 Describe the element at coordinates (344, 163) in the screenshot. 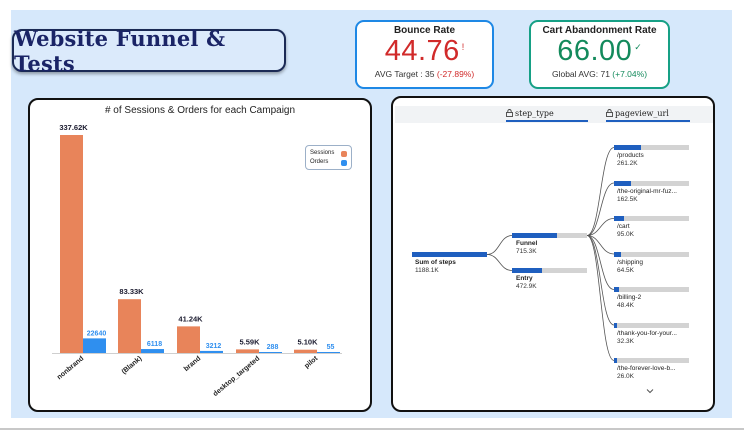

I see `legend-swatch-orders` at that location.